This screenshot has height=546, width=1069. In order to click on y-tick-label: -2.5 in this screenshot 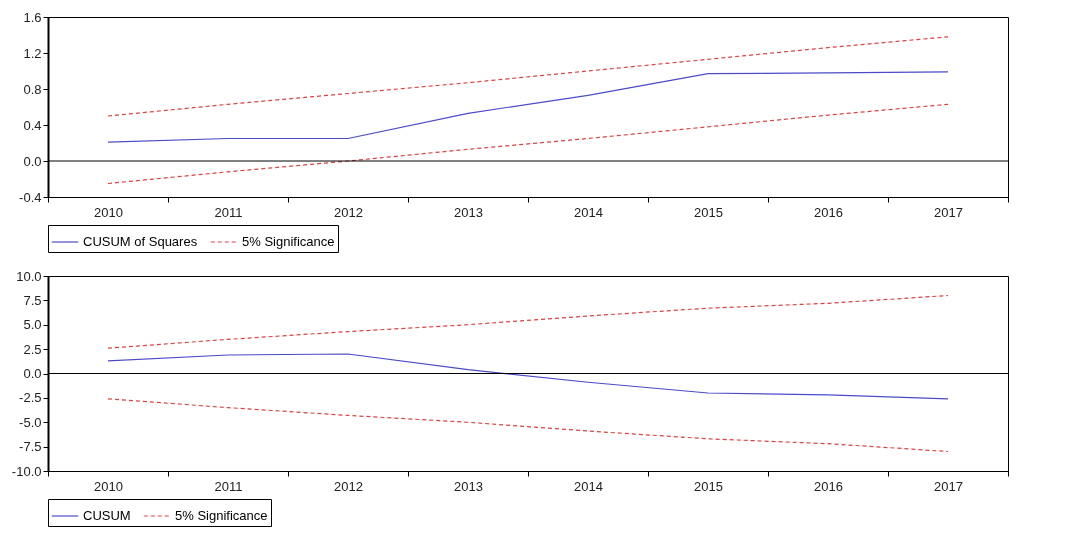, I will do `click(30, 398)`.